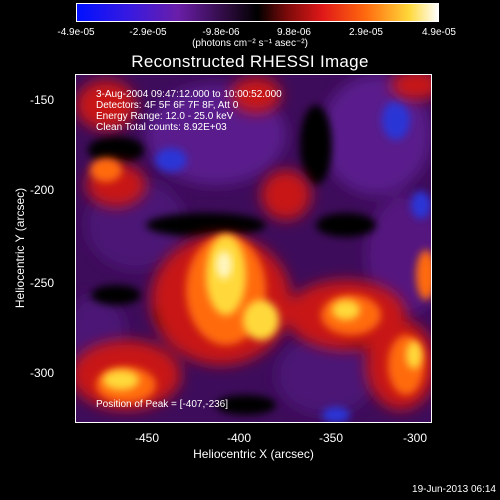 Image resolution: width=500 pixels, height=500 pixels. Describe the element at coordinates (294, 32) in the screenshot. I see `colorbar-tick: 9.8e-06` at that location.